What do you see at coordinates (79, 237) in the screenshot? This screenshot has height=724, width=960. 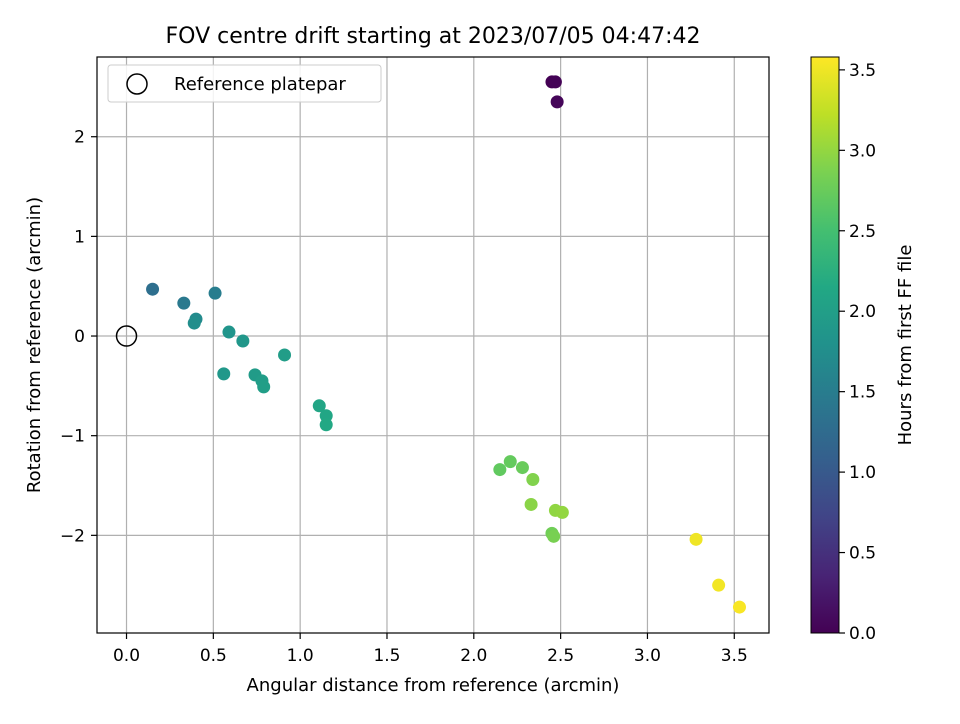 I see `y-tick-label: 1` at bounding box center [79, 237].